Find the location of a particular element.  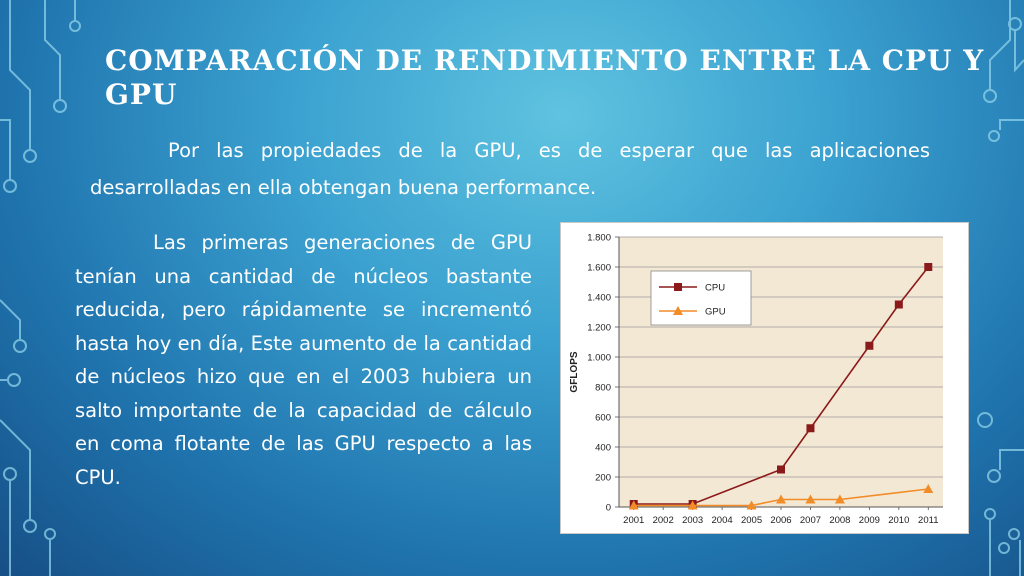

y-tick-label: 1.000 is located at coordinates (599, 358).